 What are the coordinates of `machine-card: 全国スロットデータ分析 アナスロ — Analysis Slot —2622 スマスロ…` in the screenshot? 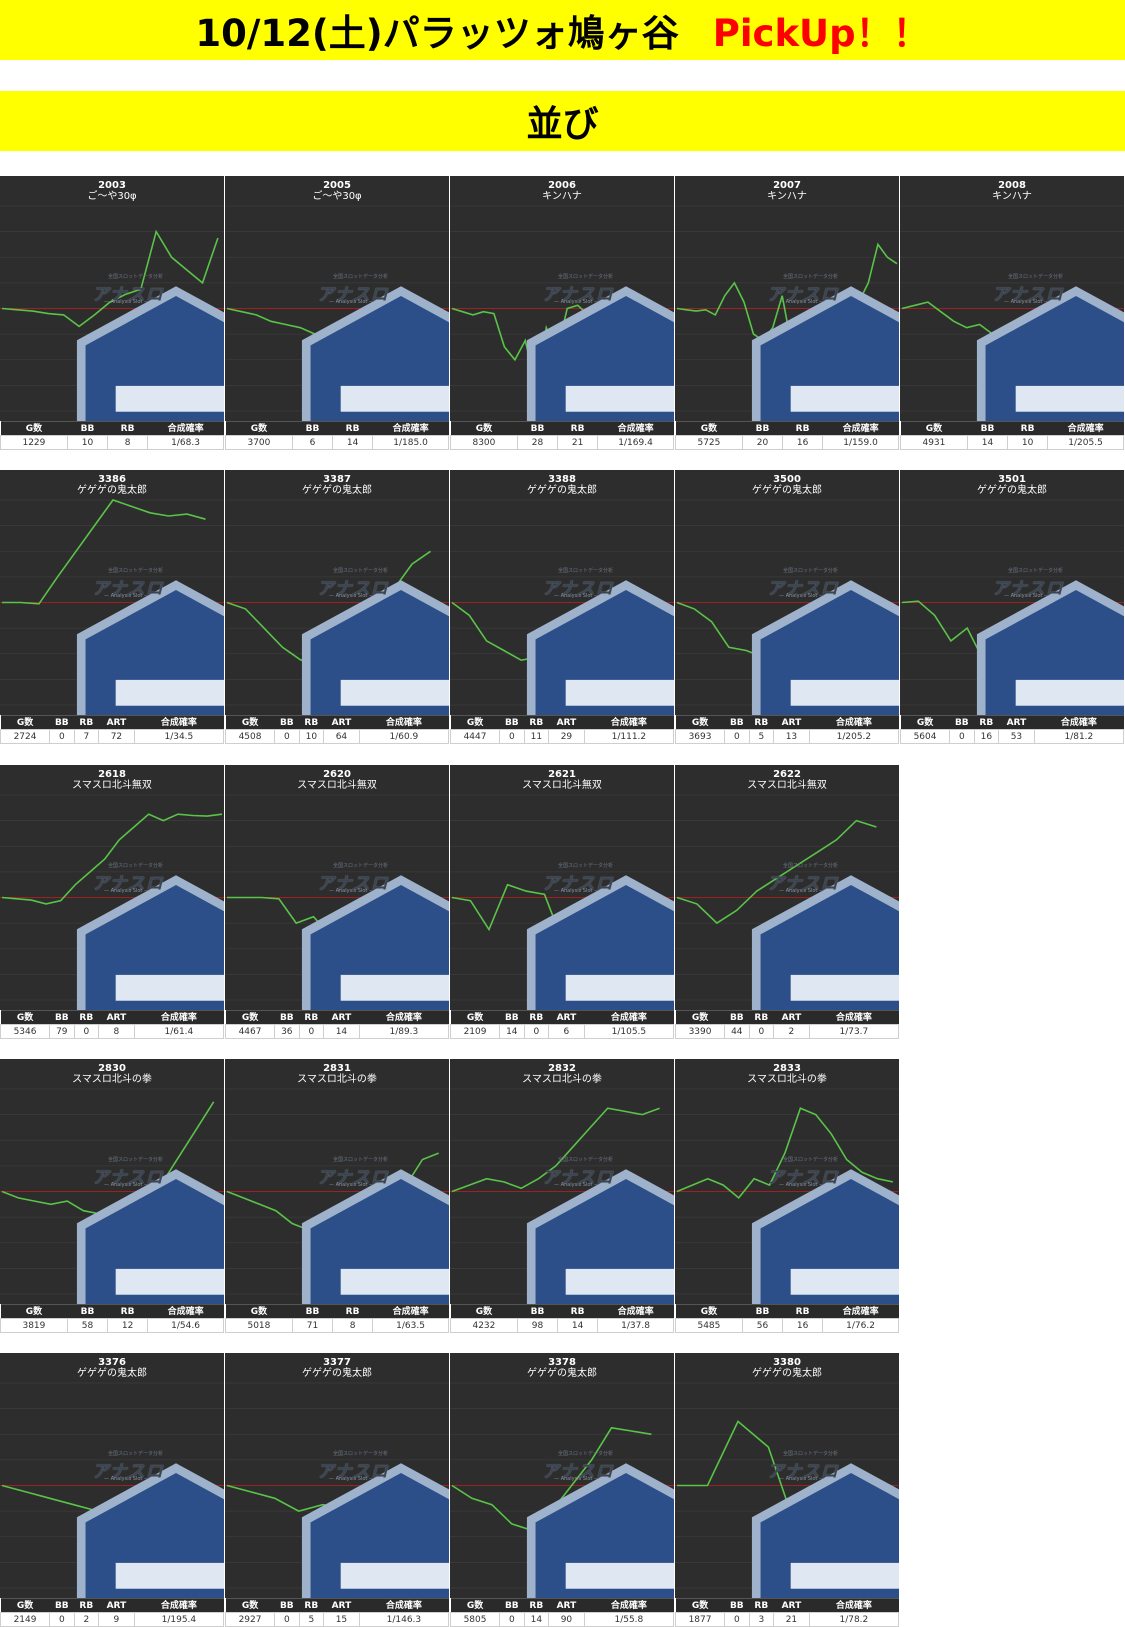 It's located at (787, 902).